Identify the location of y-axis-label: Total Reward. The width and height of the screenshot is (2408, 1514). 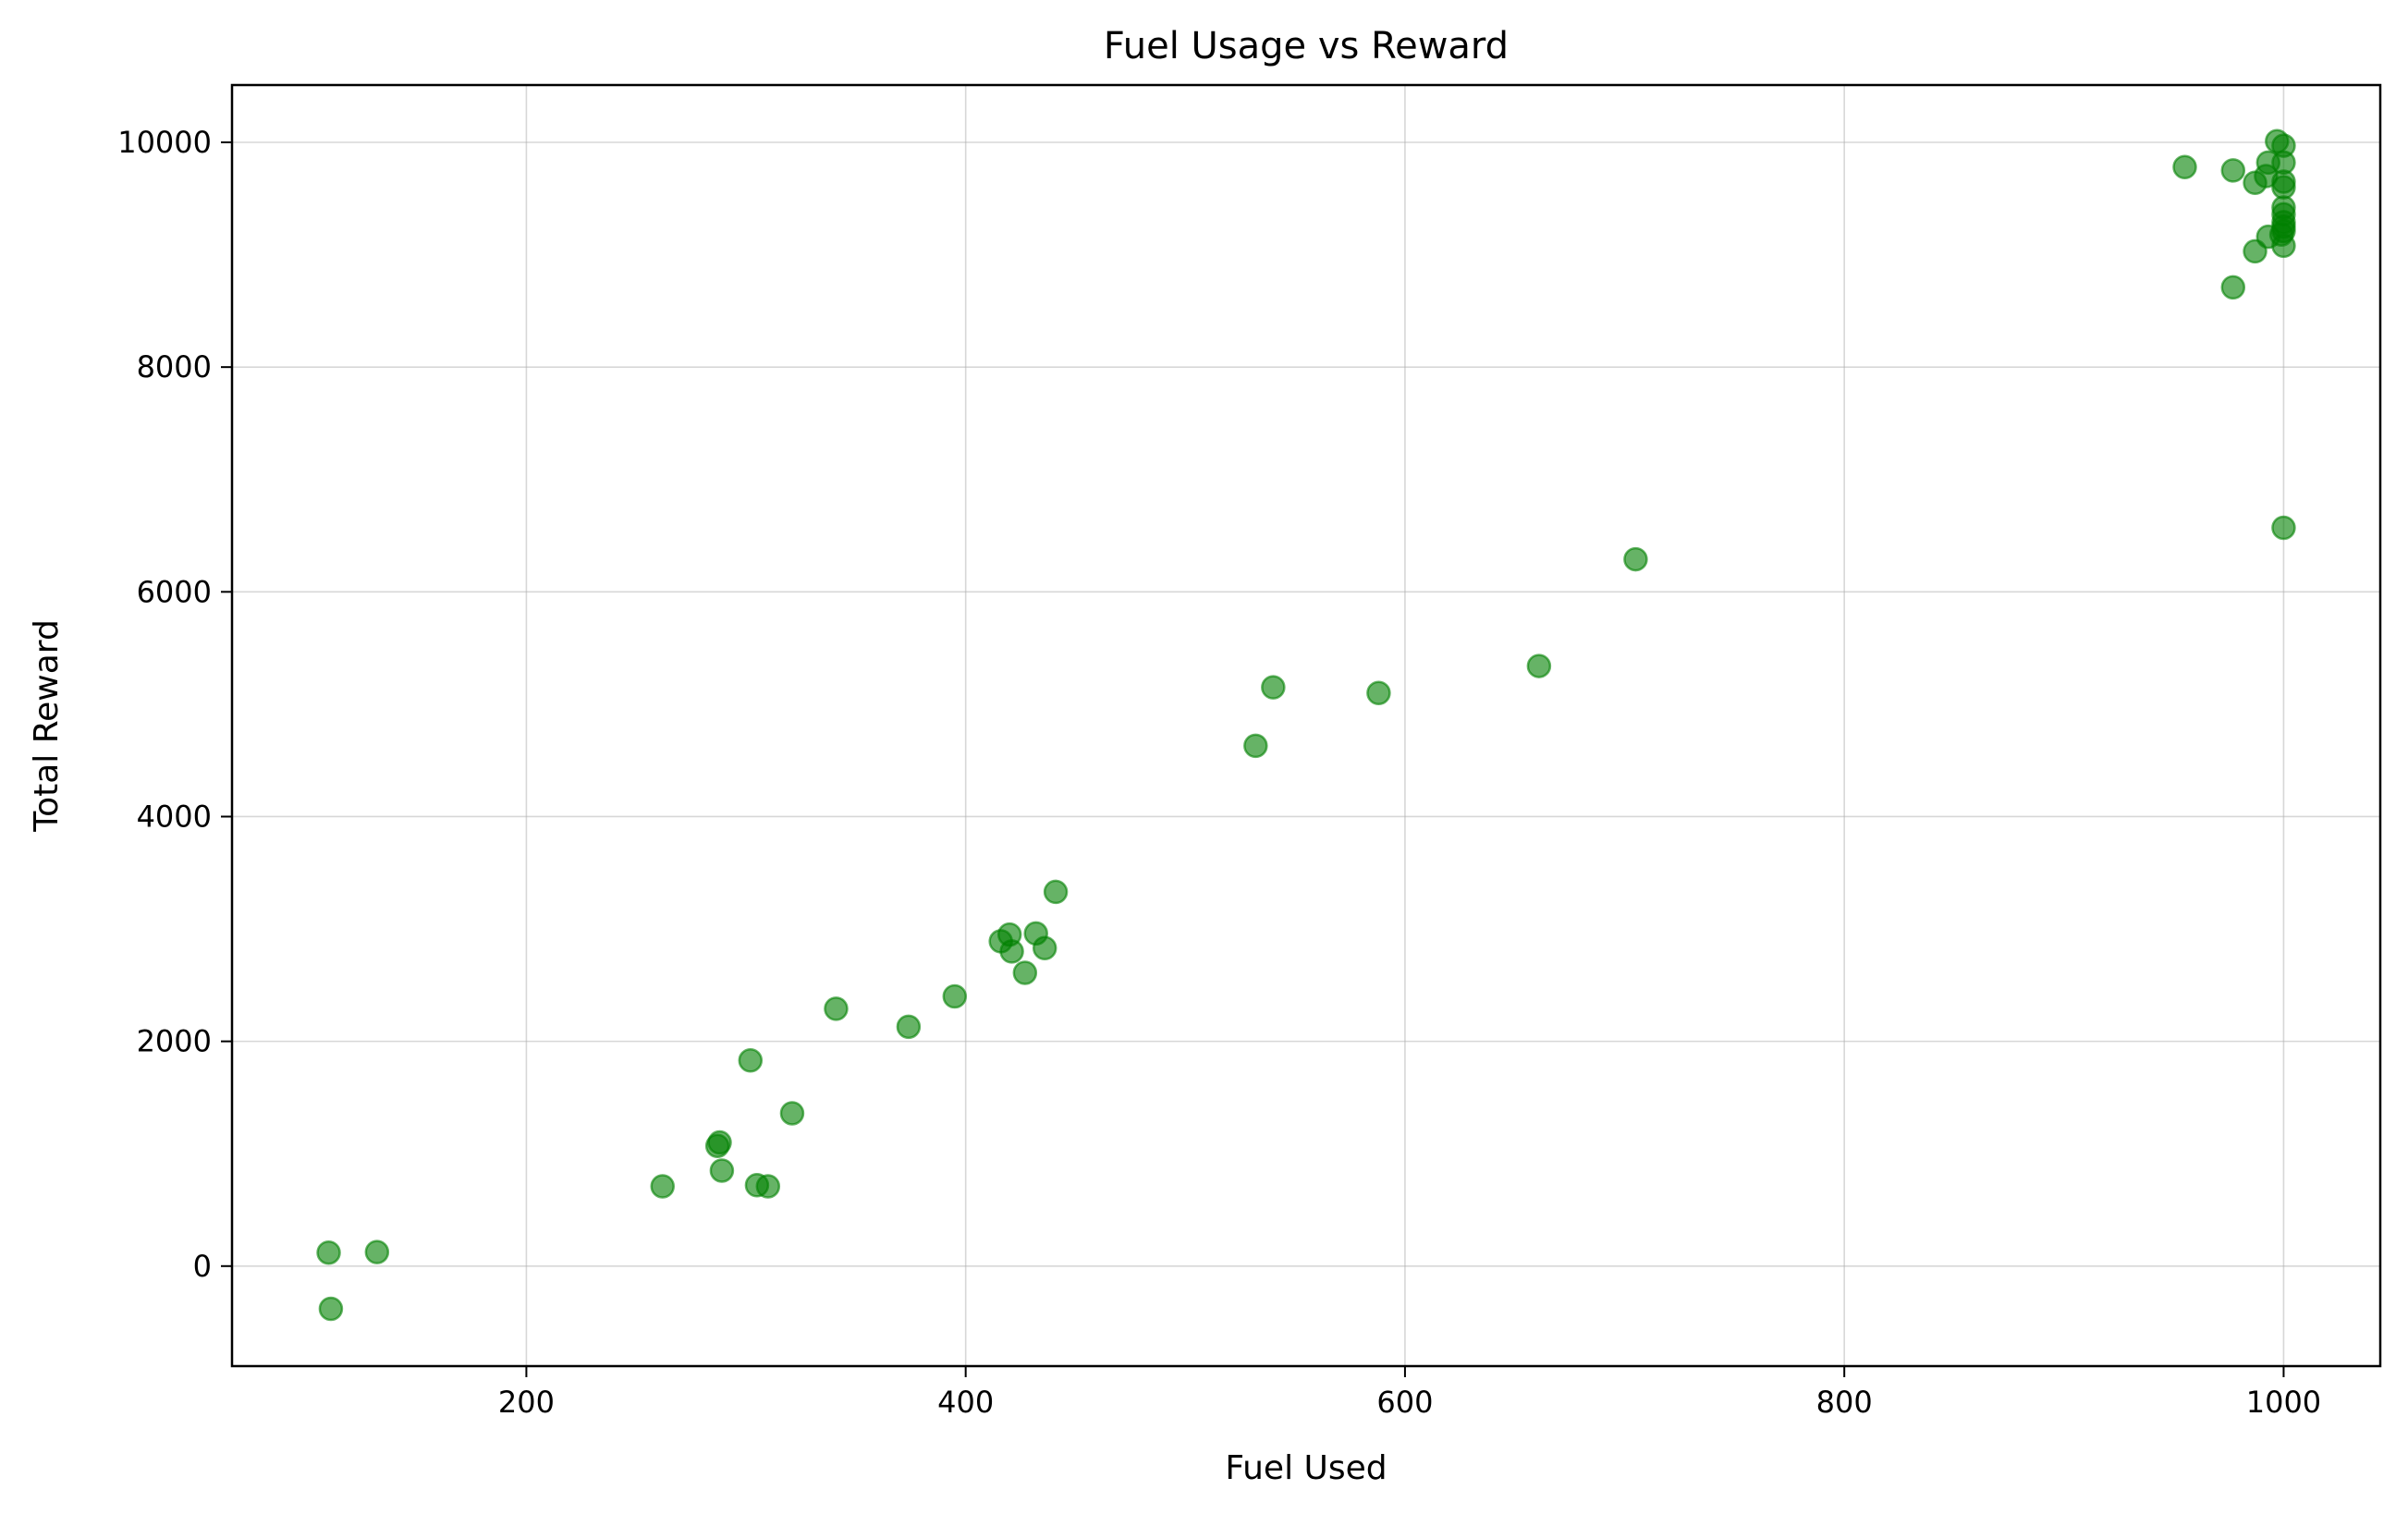
(47, 726).